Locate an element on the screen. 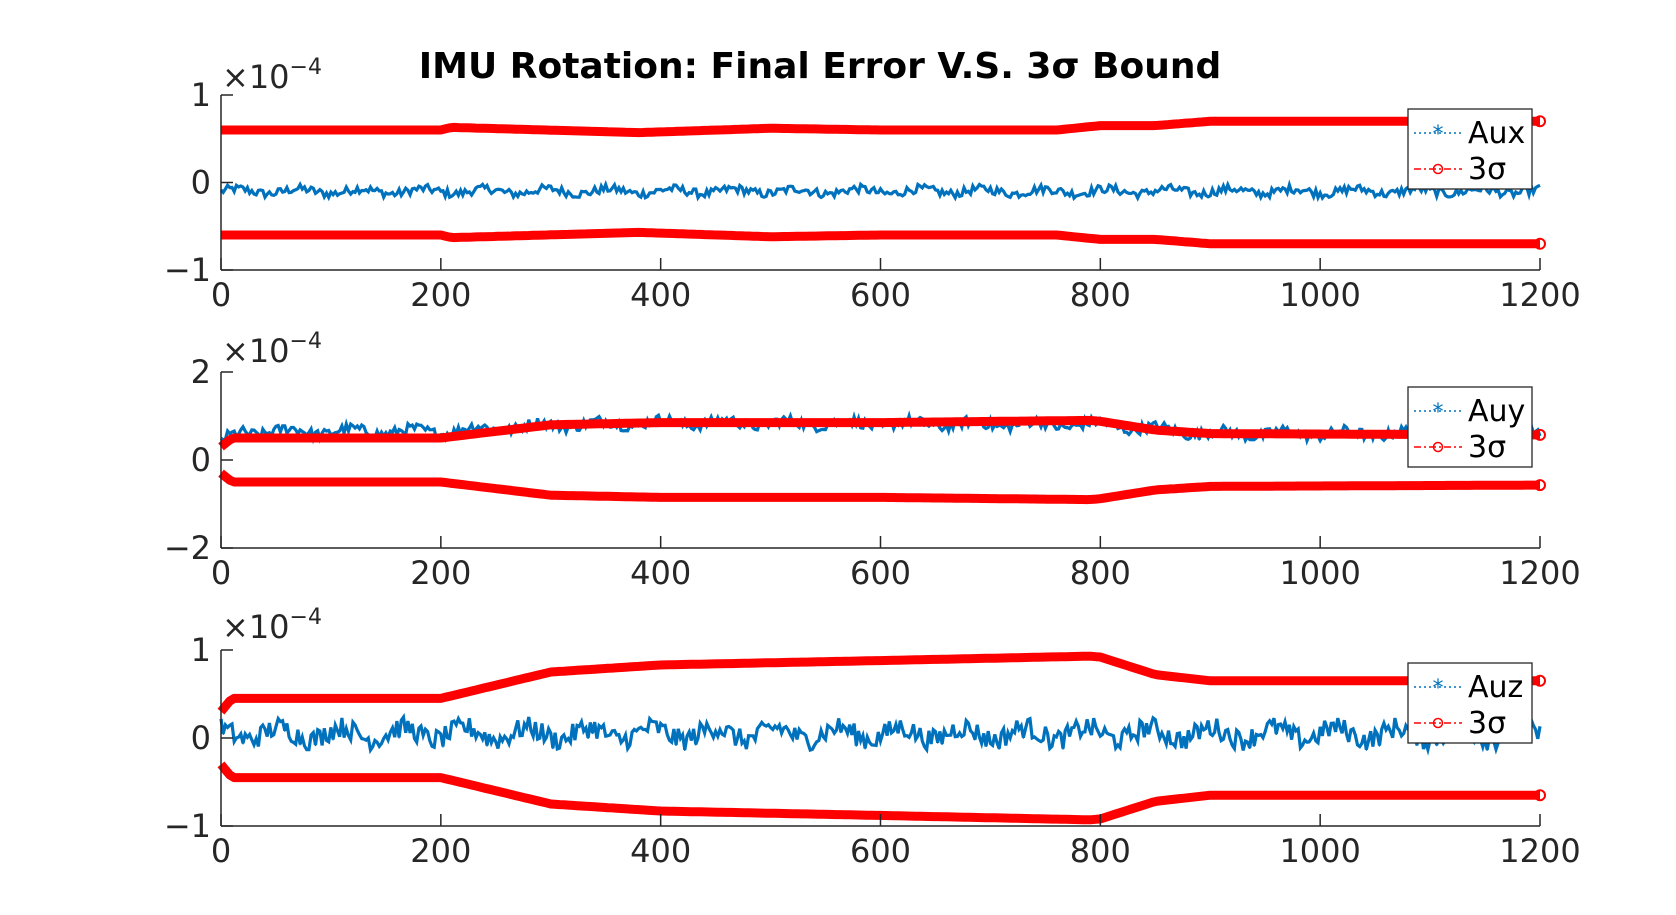  legend-label: Auz is located at coordinates (1495, 687).